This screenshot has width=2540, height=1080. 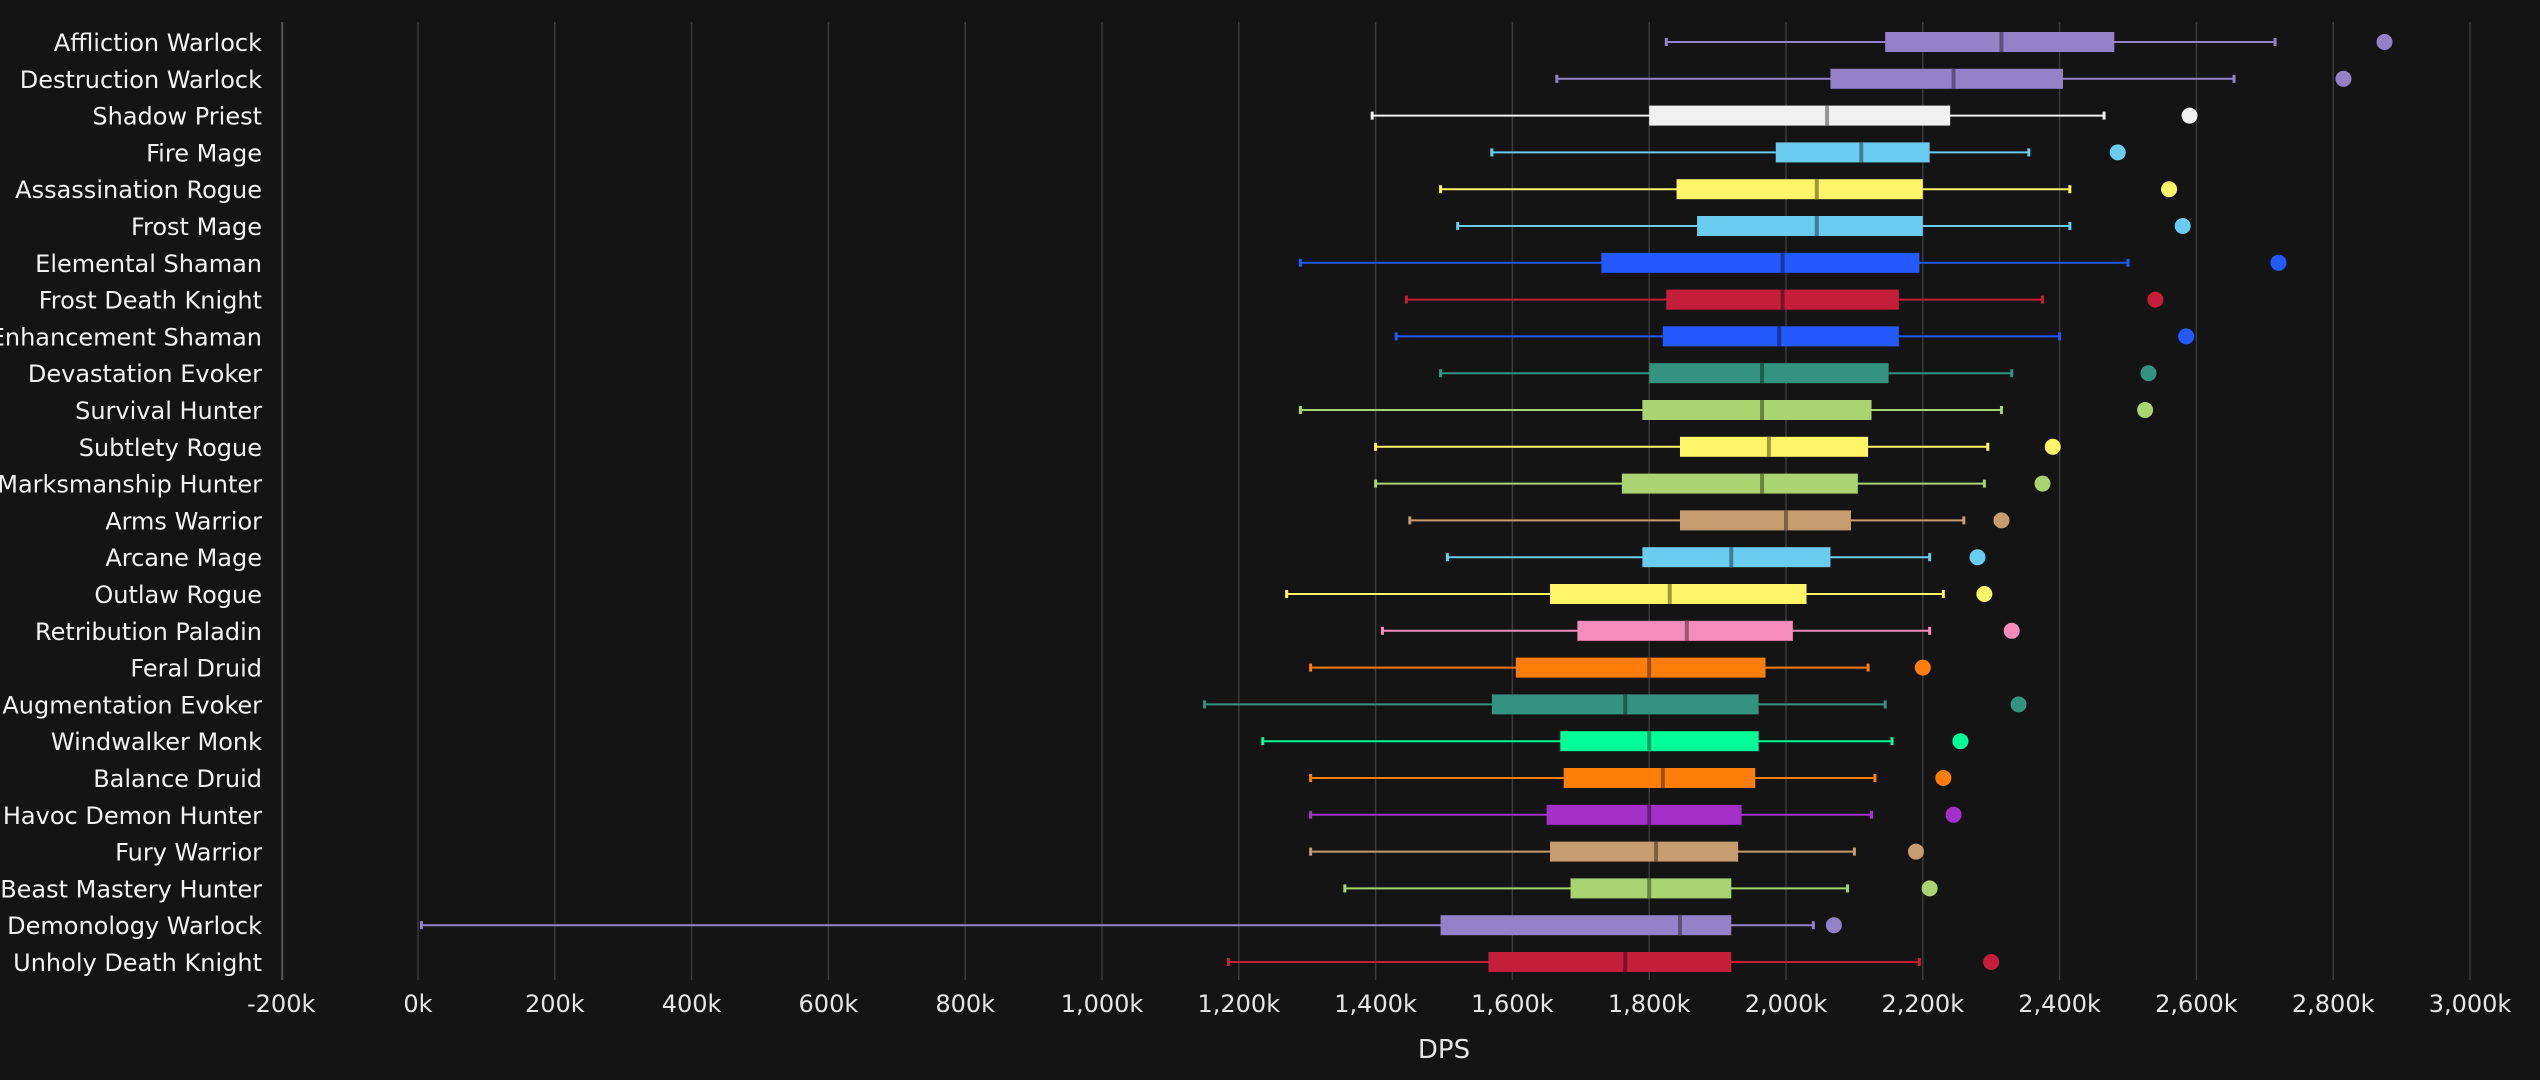 I want to click on category-label: Windwalker Monk, so click(x=156, y=742).